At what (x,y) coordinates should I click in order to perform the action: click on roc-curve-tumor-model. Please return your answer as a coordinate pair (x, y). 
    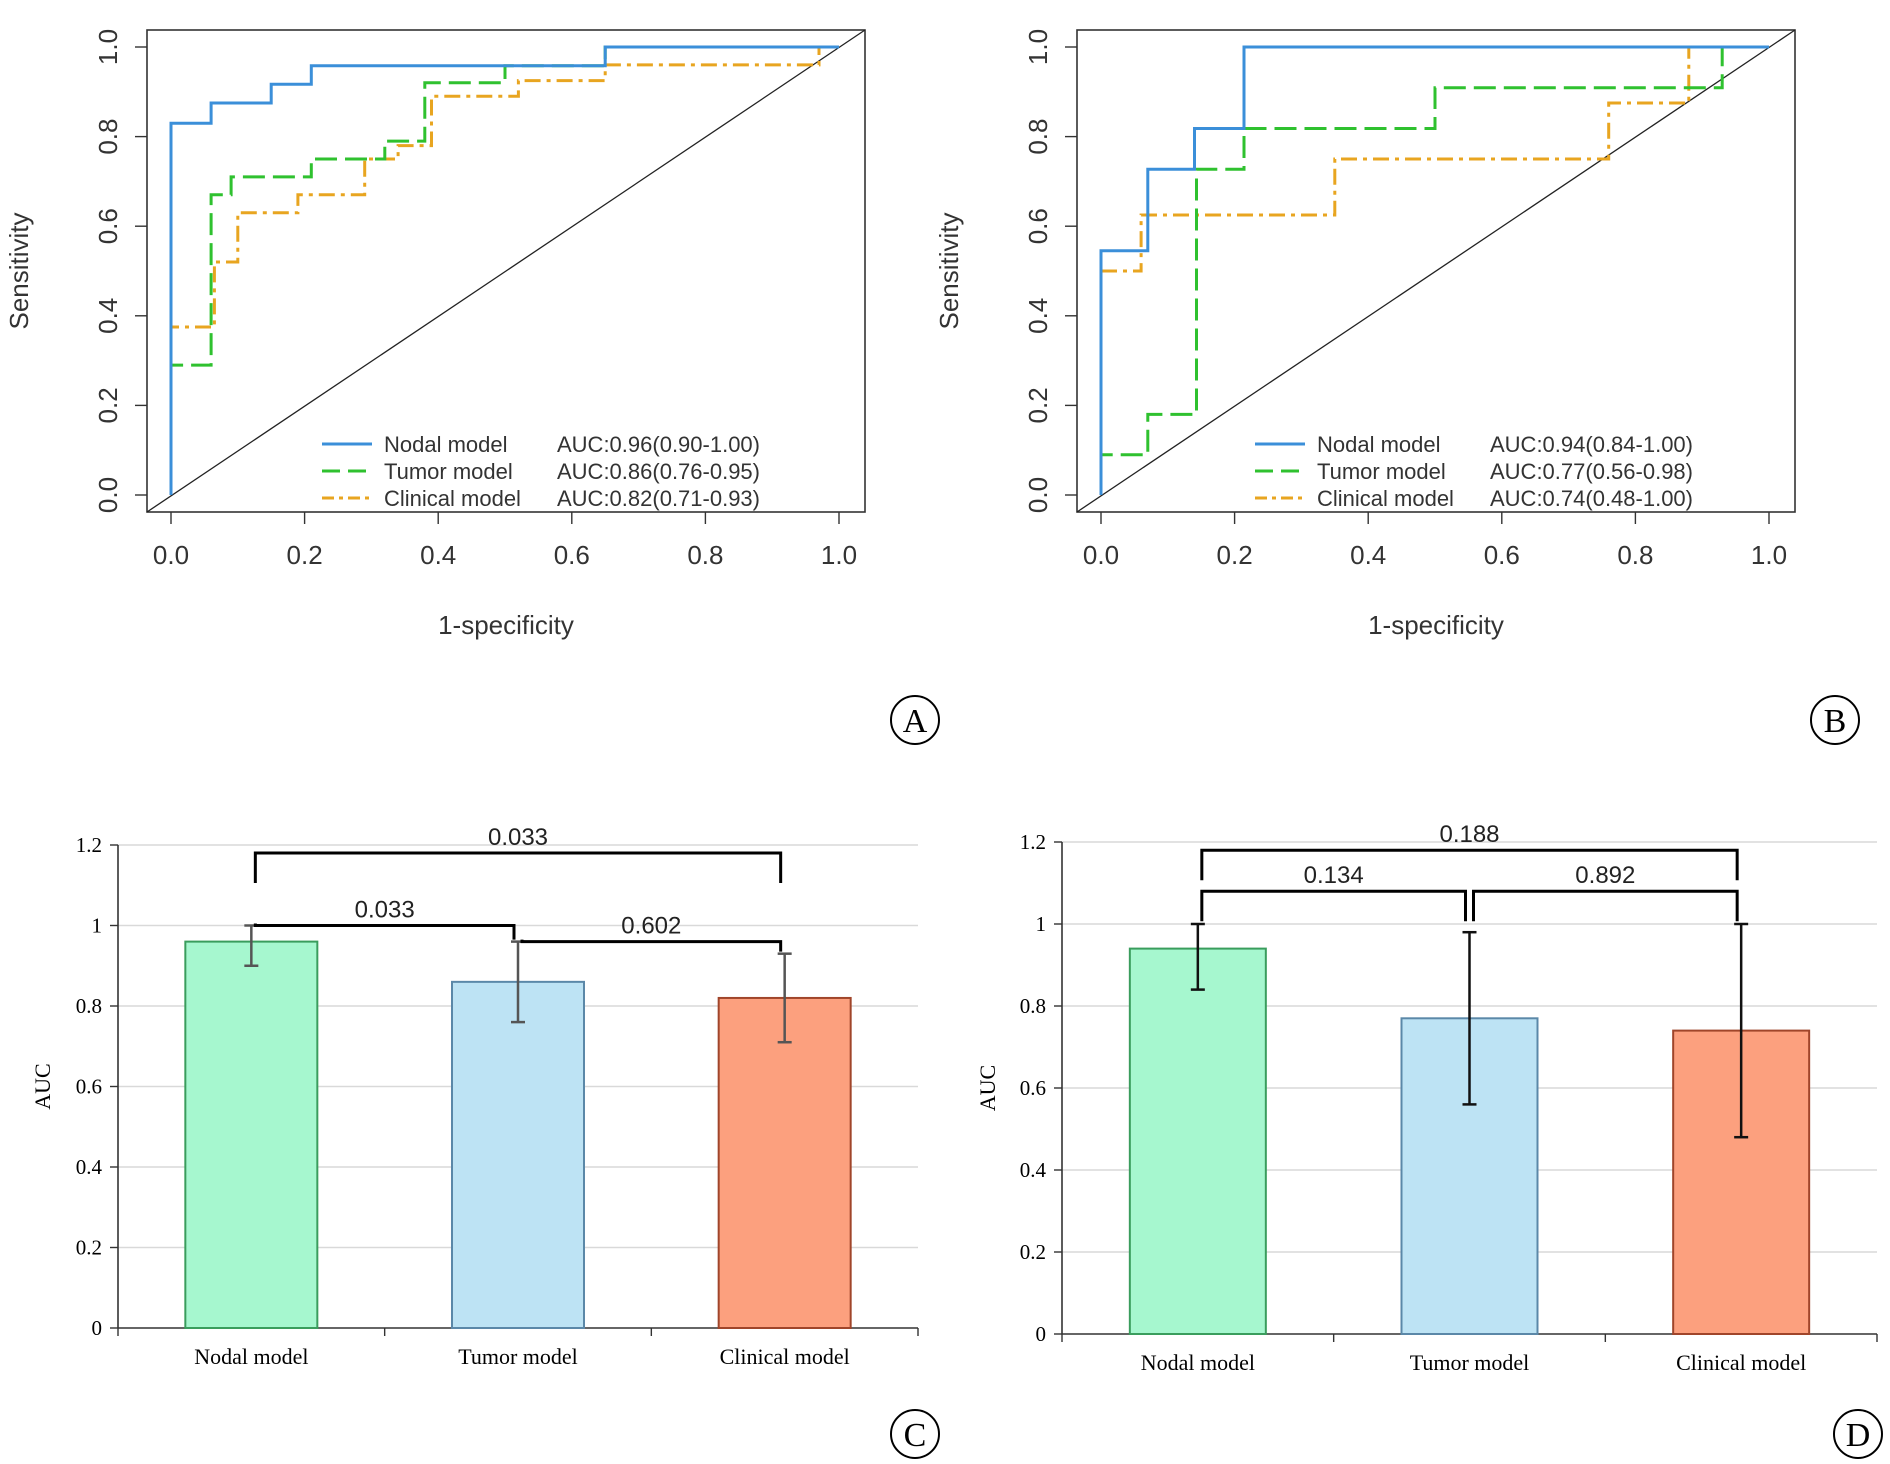
    Looking at the image, I should click on (1434, 270).